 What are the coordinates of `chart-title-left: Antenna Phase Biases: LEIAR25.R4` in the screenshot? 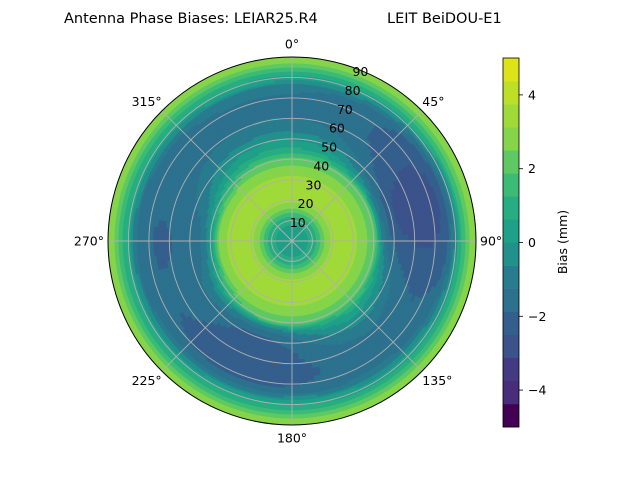 It's located at (191, 19).